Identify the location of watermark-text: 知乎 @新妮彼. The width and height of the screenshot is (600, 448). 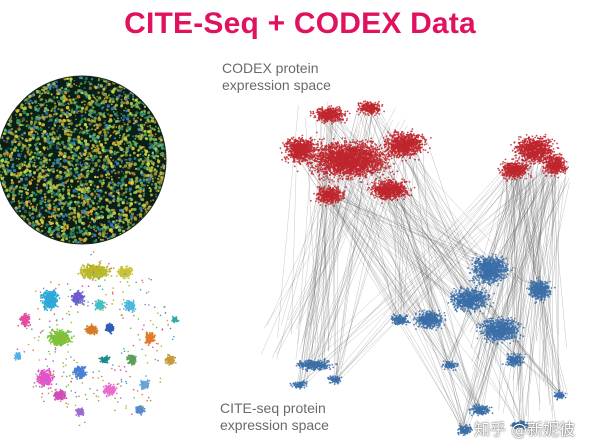
(525, 429).